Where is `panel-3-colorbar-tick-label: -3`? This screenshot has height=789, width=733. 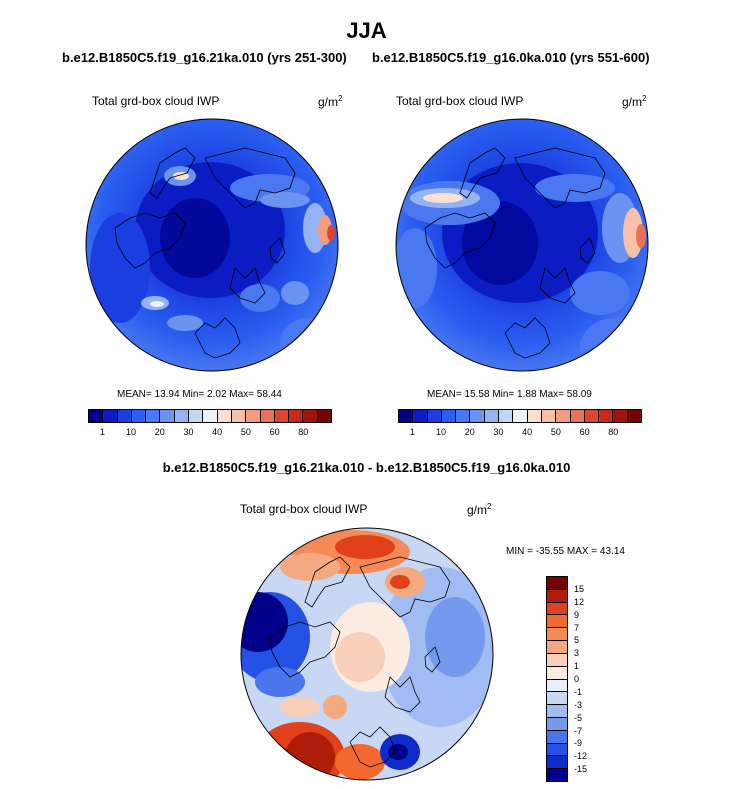
panel-3-colorbar-tick-label: -3 is located at coordinates (578, 704).